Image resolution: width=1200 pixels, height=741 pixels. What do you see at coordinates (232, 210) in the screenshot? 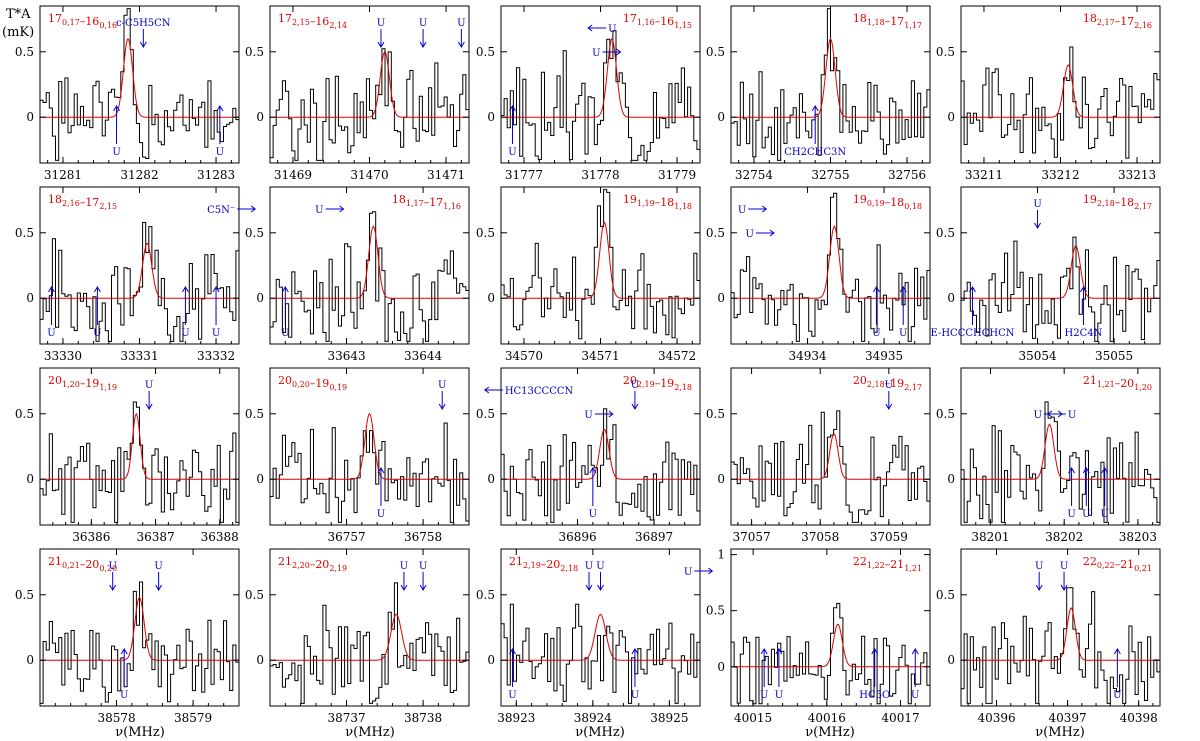
I see `line-annotation: C5N⁻` at bounding box center [232, 210].